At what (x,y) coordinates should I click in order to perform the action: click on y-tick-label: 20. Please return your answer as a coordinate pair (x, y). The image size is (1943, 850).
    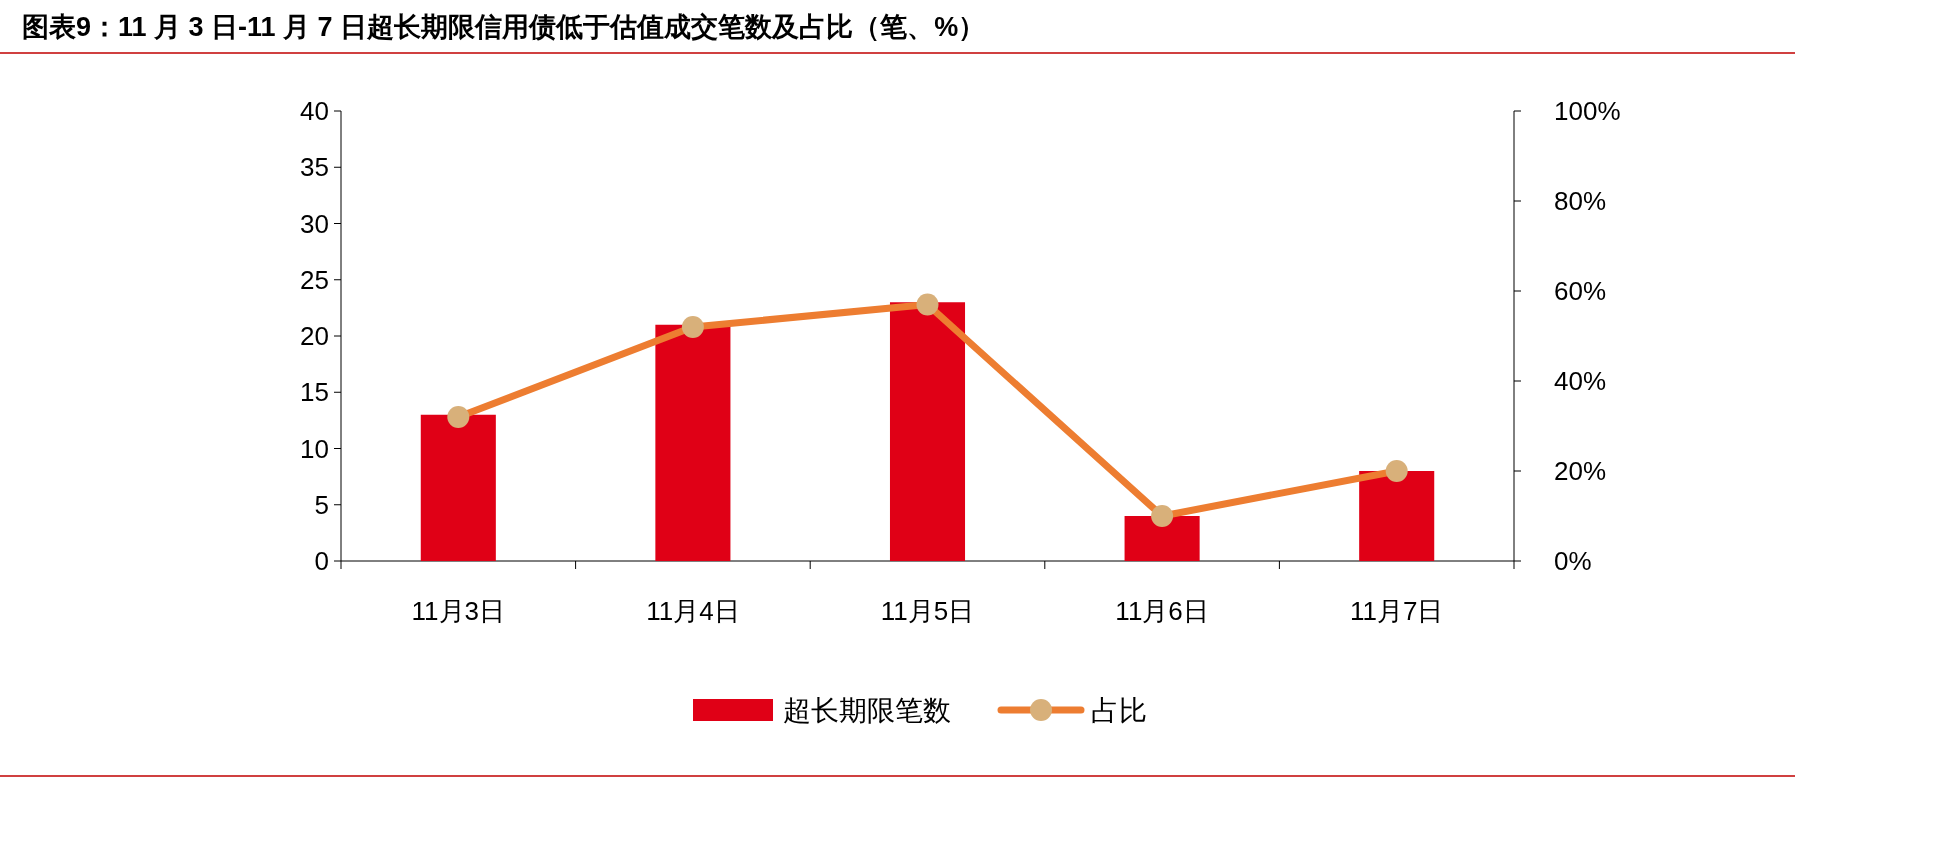
    Looking at the image, I should click on (314, 336).